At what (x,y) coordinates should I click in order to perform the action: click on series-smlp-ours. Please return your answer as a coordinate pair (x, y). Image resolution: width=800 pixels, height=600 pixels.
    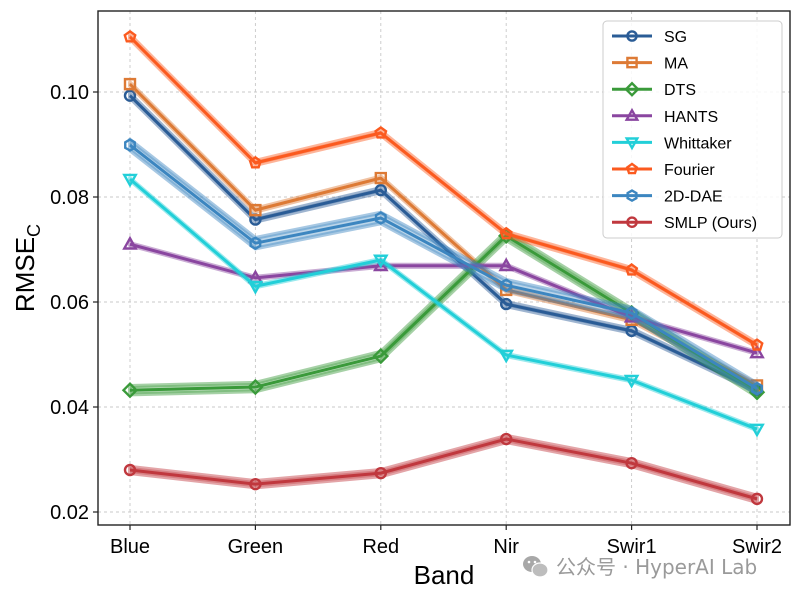
    Looking at the image, I should click on (443, 469).